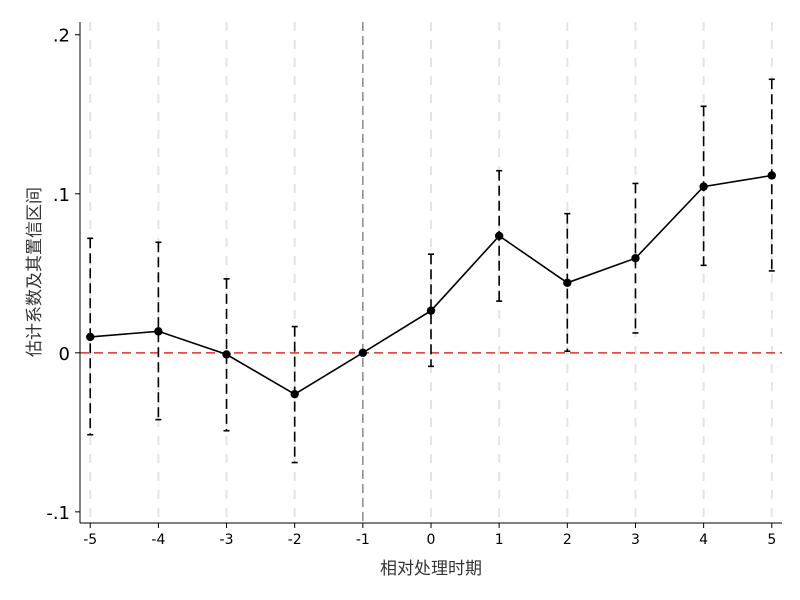 The width and height of the screenshot is (800, 600). I want to click on x-tick-label: 1, so click(499, 540).